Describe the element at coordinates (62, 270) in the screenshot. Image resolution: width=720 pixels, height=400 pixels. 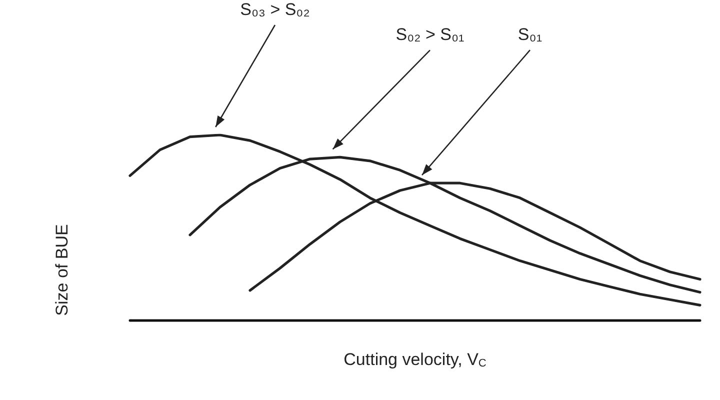
I see `y-axis-title: Size of BUE` at that location.